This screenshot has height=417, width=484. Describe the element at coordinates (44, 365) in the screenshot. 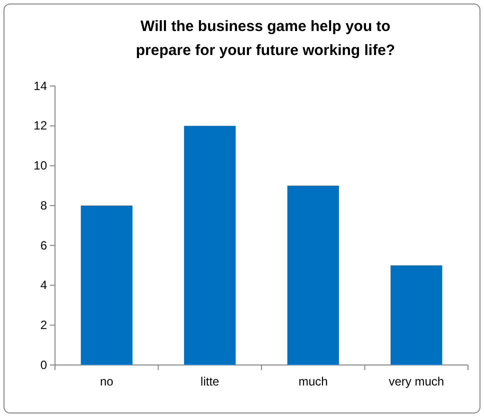

I see `y-tick-label: 0` at that location.